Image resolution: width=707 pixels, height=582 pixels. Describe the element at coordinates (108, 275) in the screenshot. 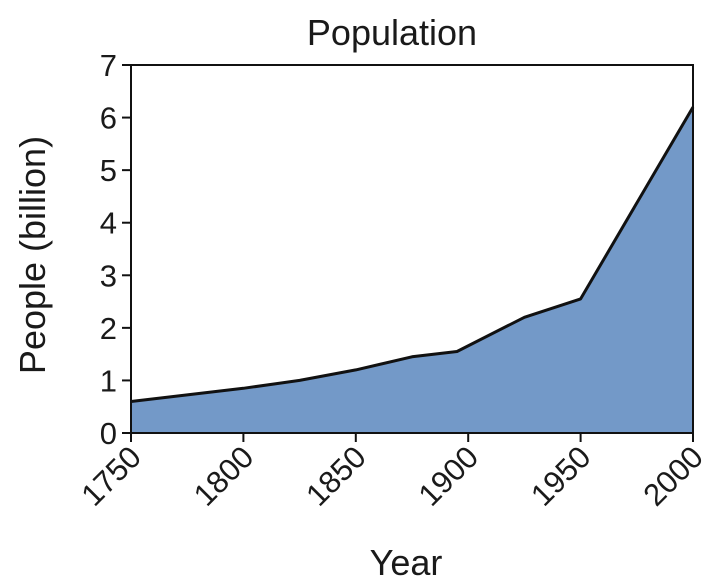

I see `y-tick-label: 3` at that location.